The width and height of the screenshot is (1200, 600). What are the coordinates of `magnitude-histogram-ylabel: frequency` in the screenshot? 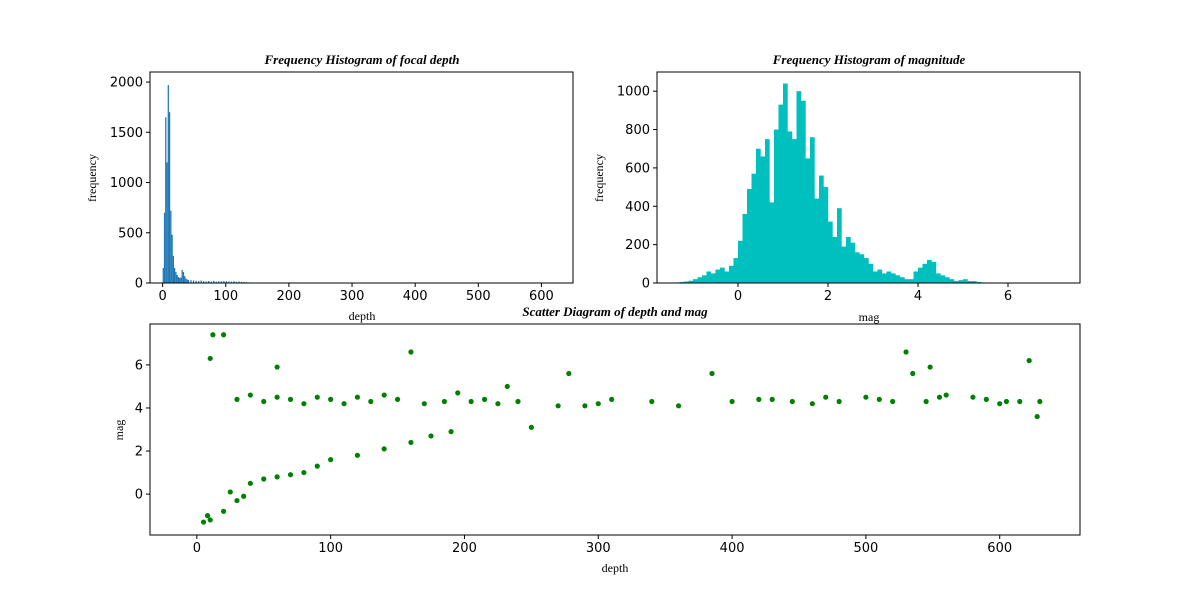 It's located at (599, 178).